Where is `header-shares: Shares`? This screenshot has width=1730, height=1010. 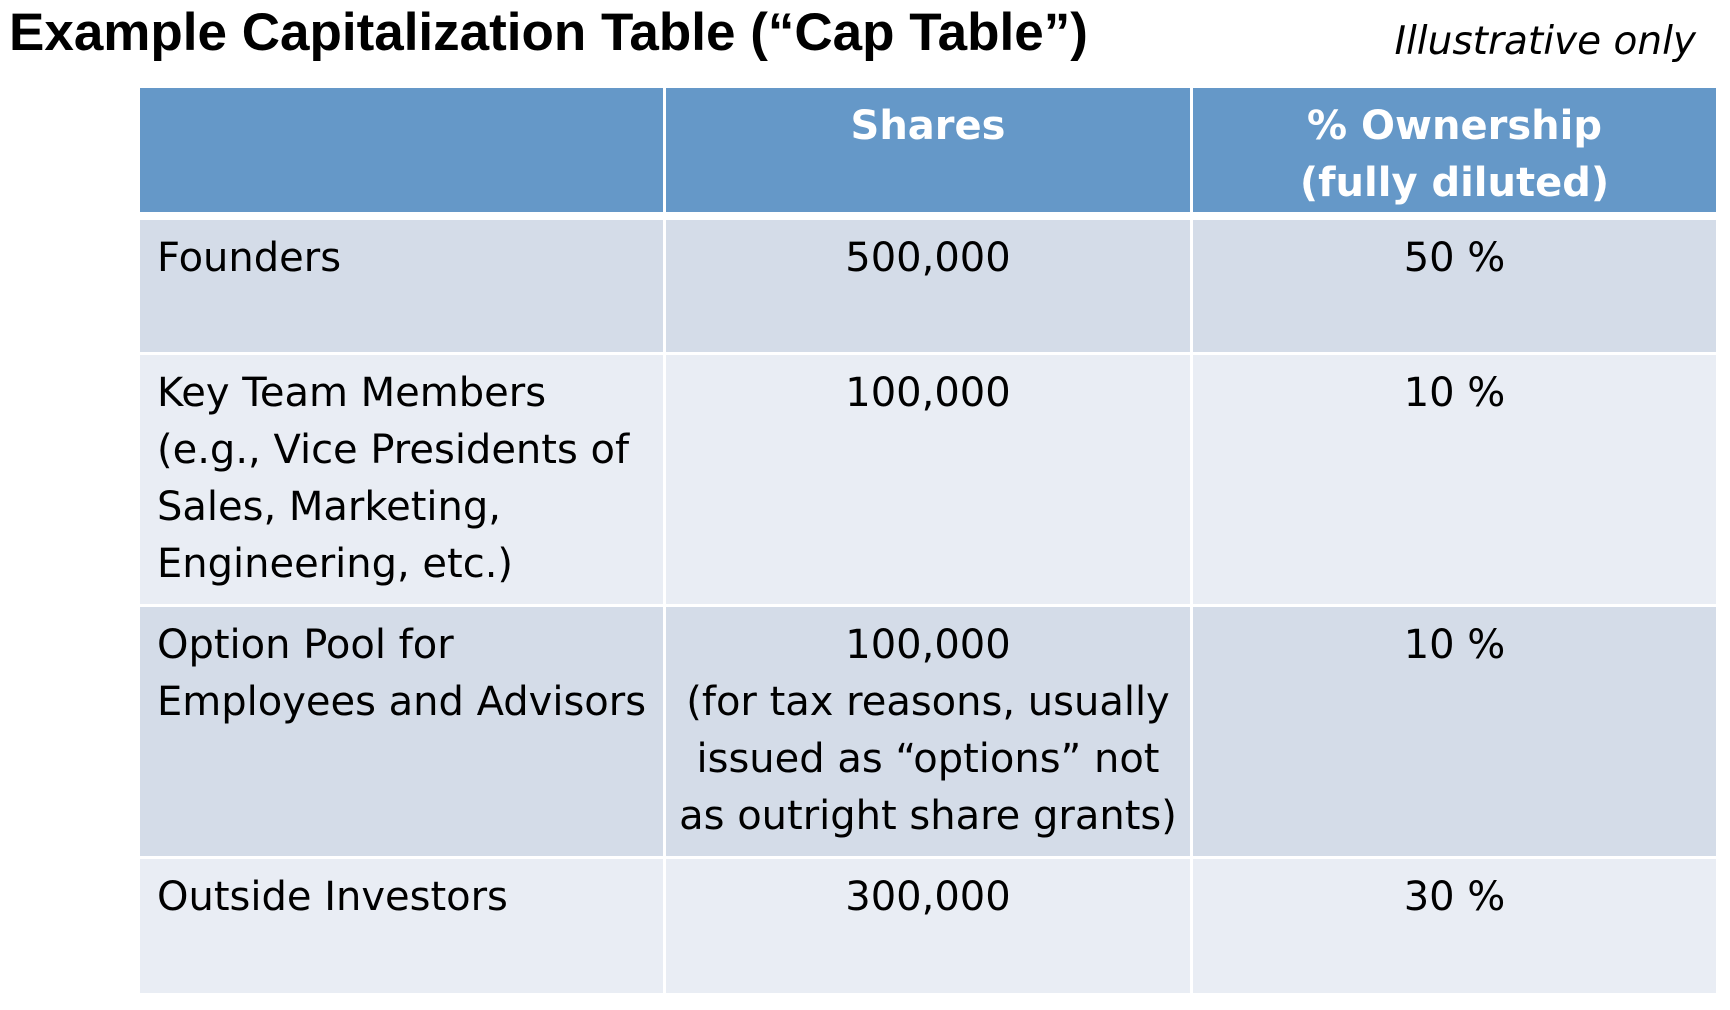
header-shares: Shares is located at coordinates (928, 152).